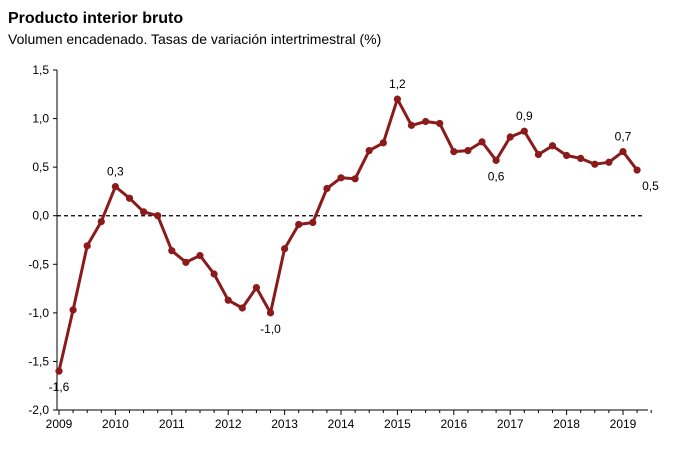 This screenshot has width=686, height=452. I want to click on data-label: -1,6, so click(59, 387).